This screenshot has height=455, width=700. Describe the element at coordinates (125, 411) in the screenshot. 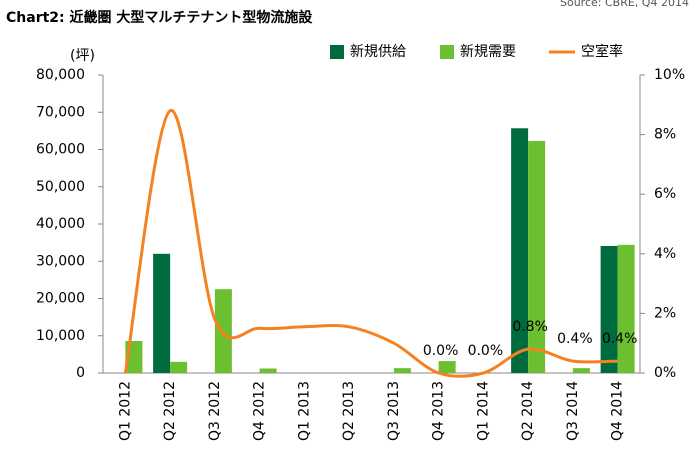

I see `x-tick-label: Q1 2012` at that location.